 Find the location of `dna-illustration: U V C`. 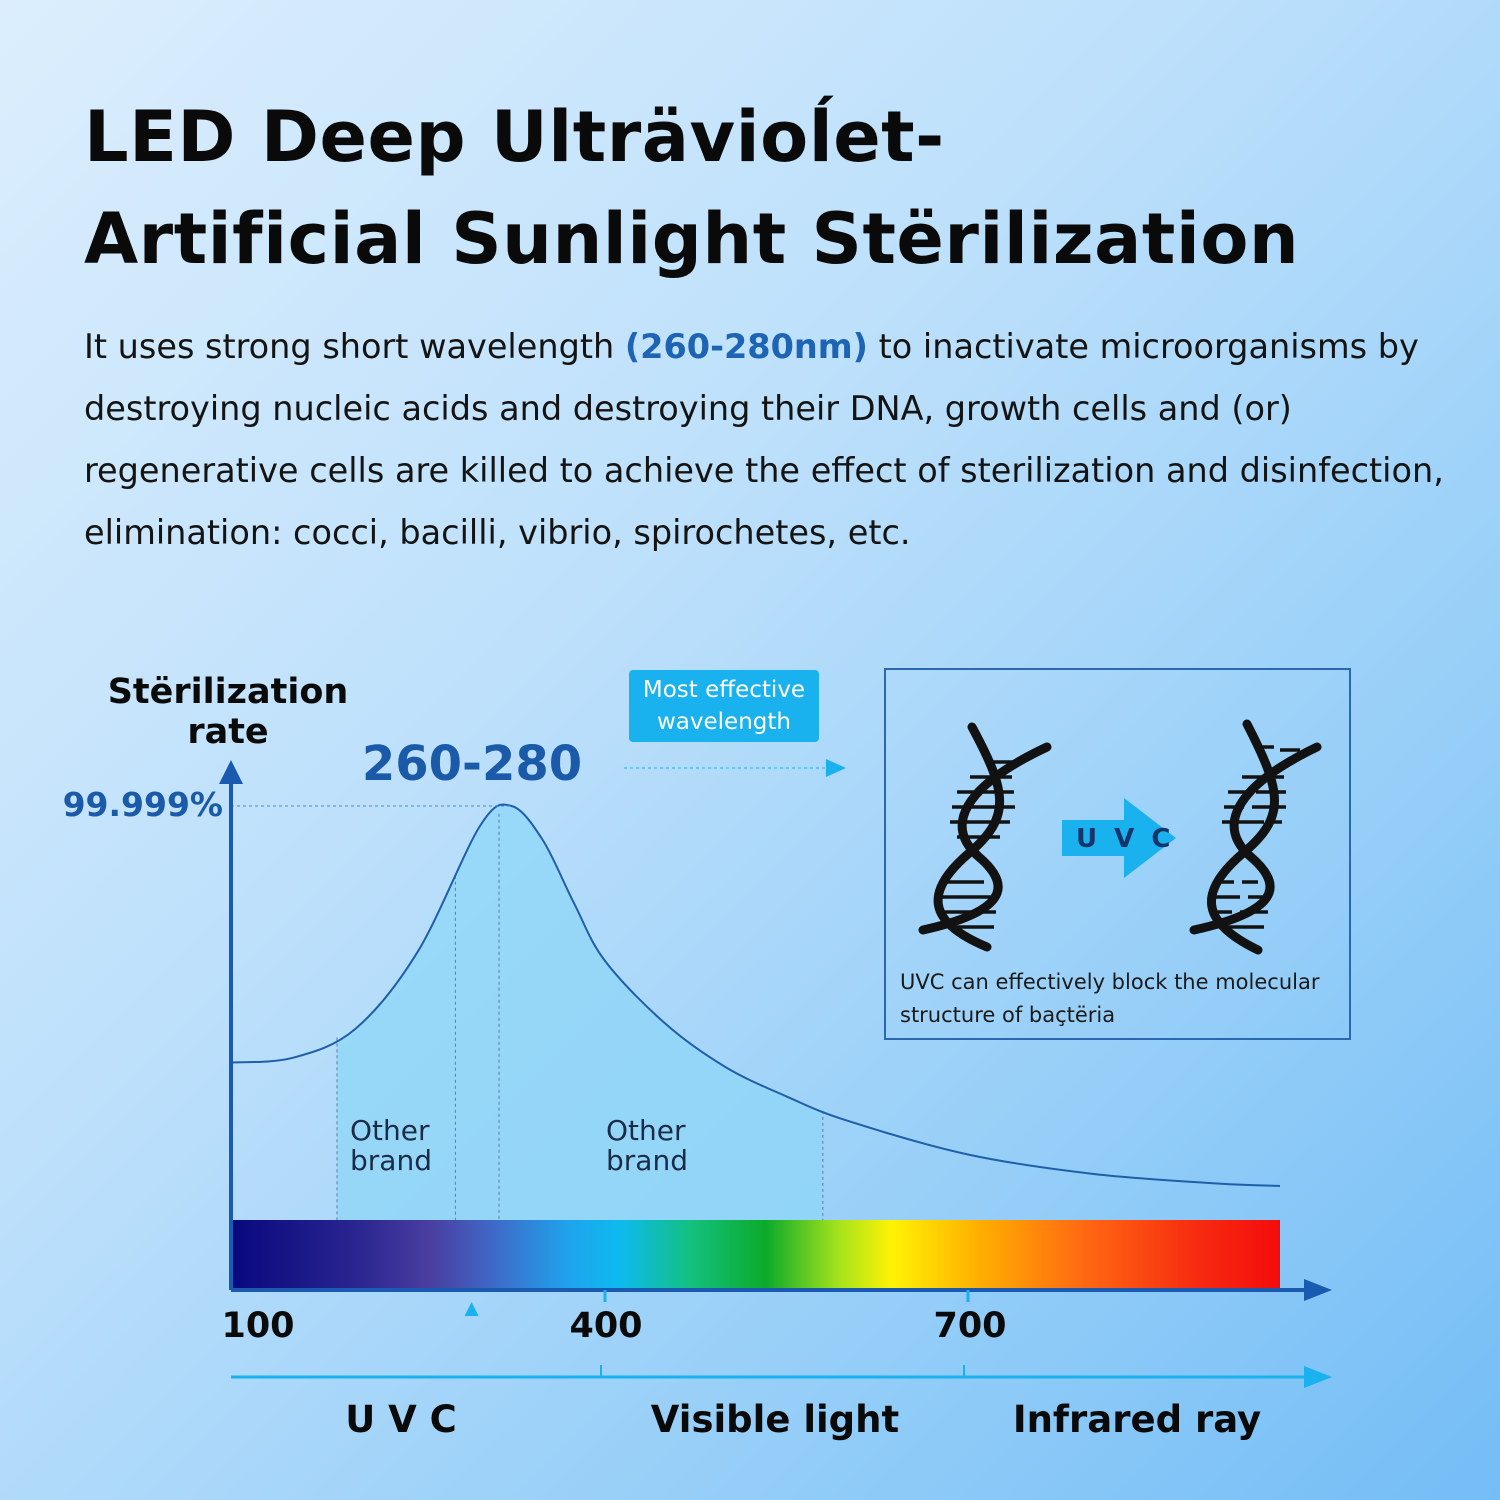

dna-illustration: U V C is located at coordinates (1120, 837).